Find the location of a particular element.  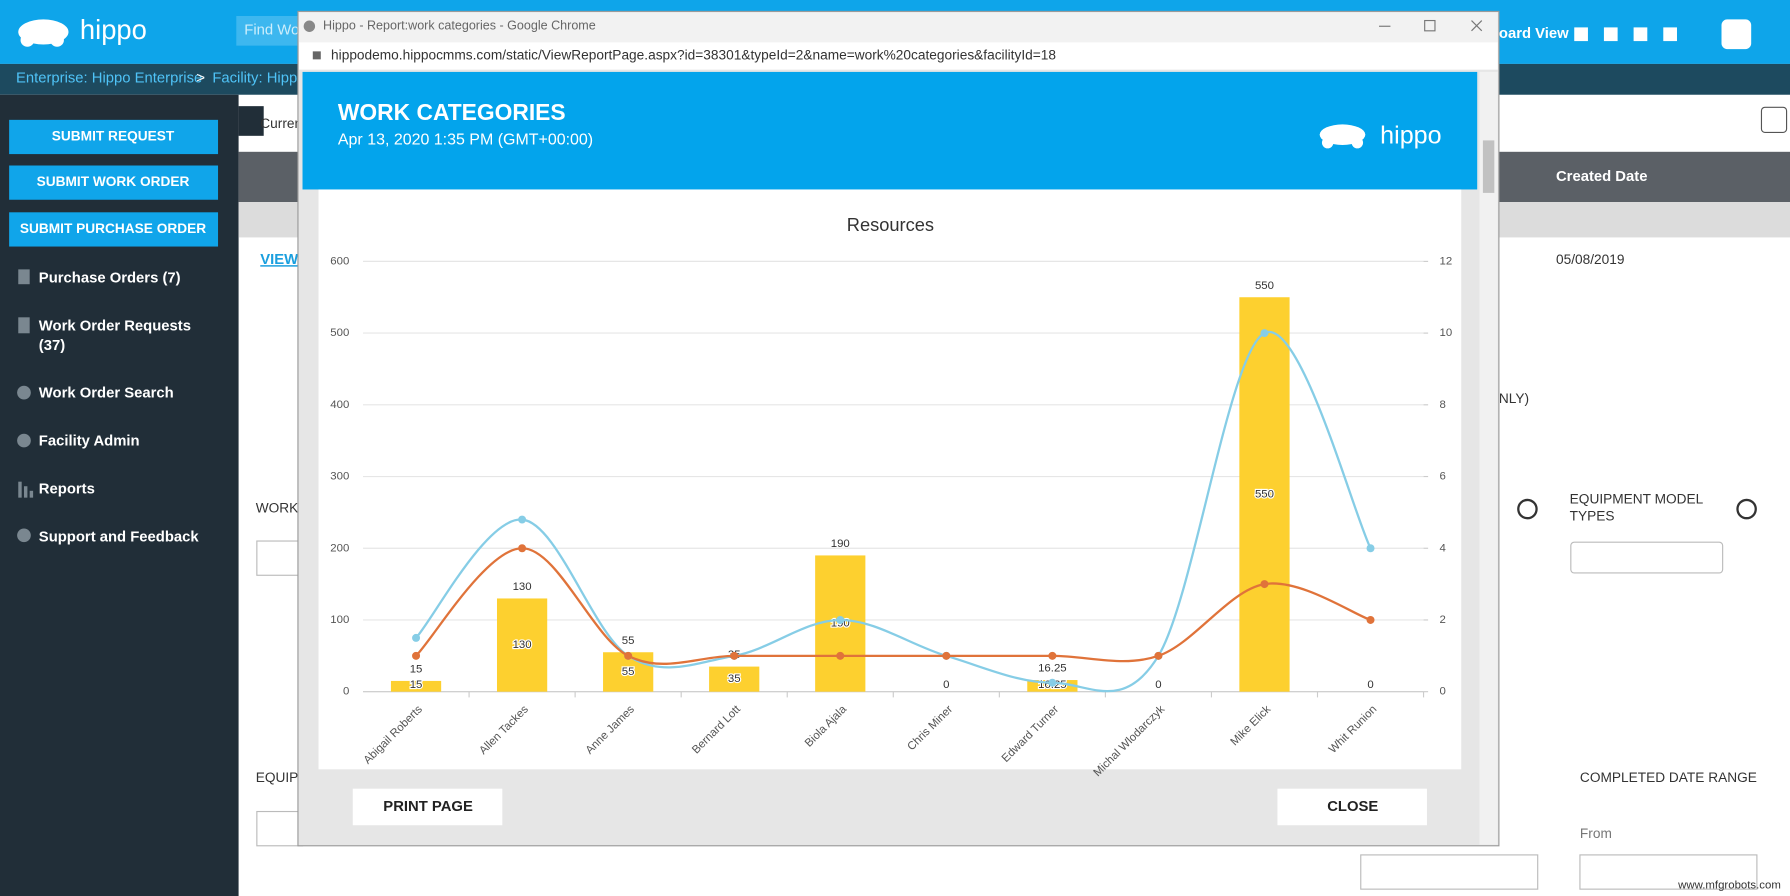

label: EQUIPMENT MODEL is located at coordinates (1637, 499).